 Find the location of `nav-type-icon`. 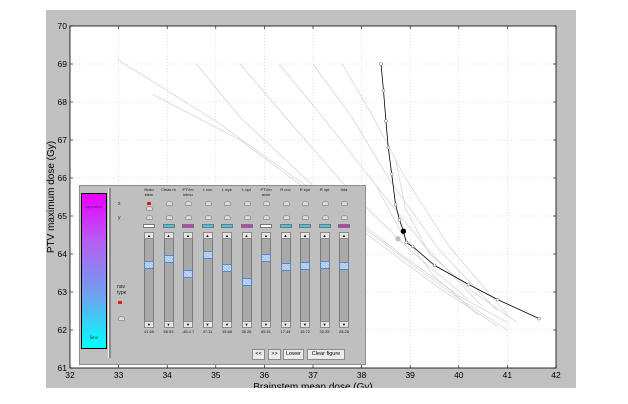

nav-type-icon is located at coordinates (121, 318).